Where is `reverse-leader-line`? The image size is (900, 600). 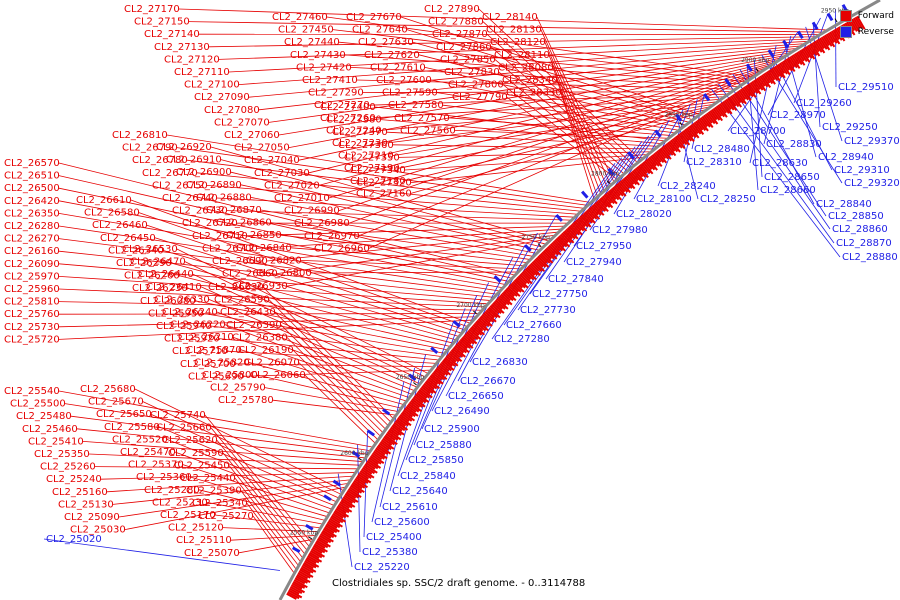 reverse-leader-line is located at coordinates (836, 48).